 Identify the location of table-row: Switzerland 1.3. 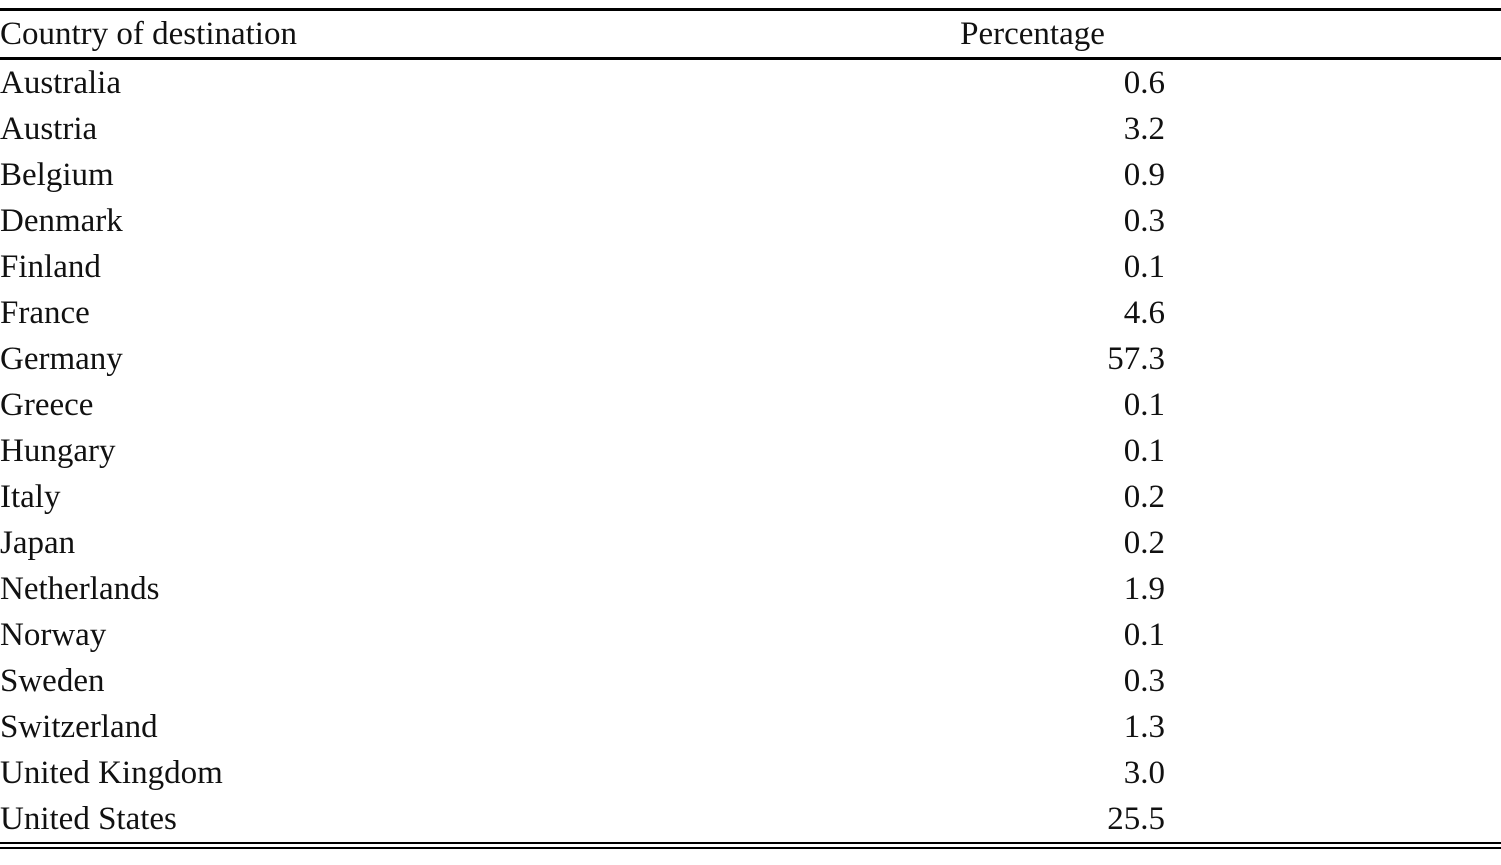
(750, 727).